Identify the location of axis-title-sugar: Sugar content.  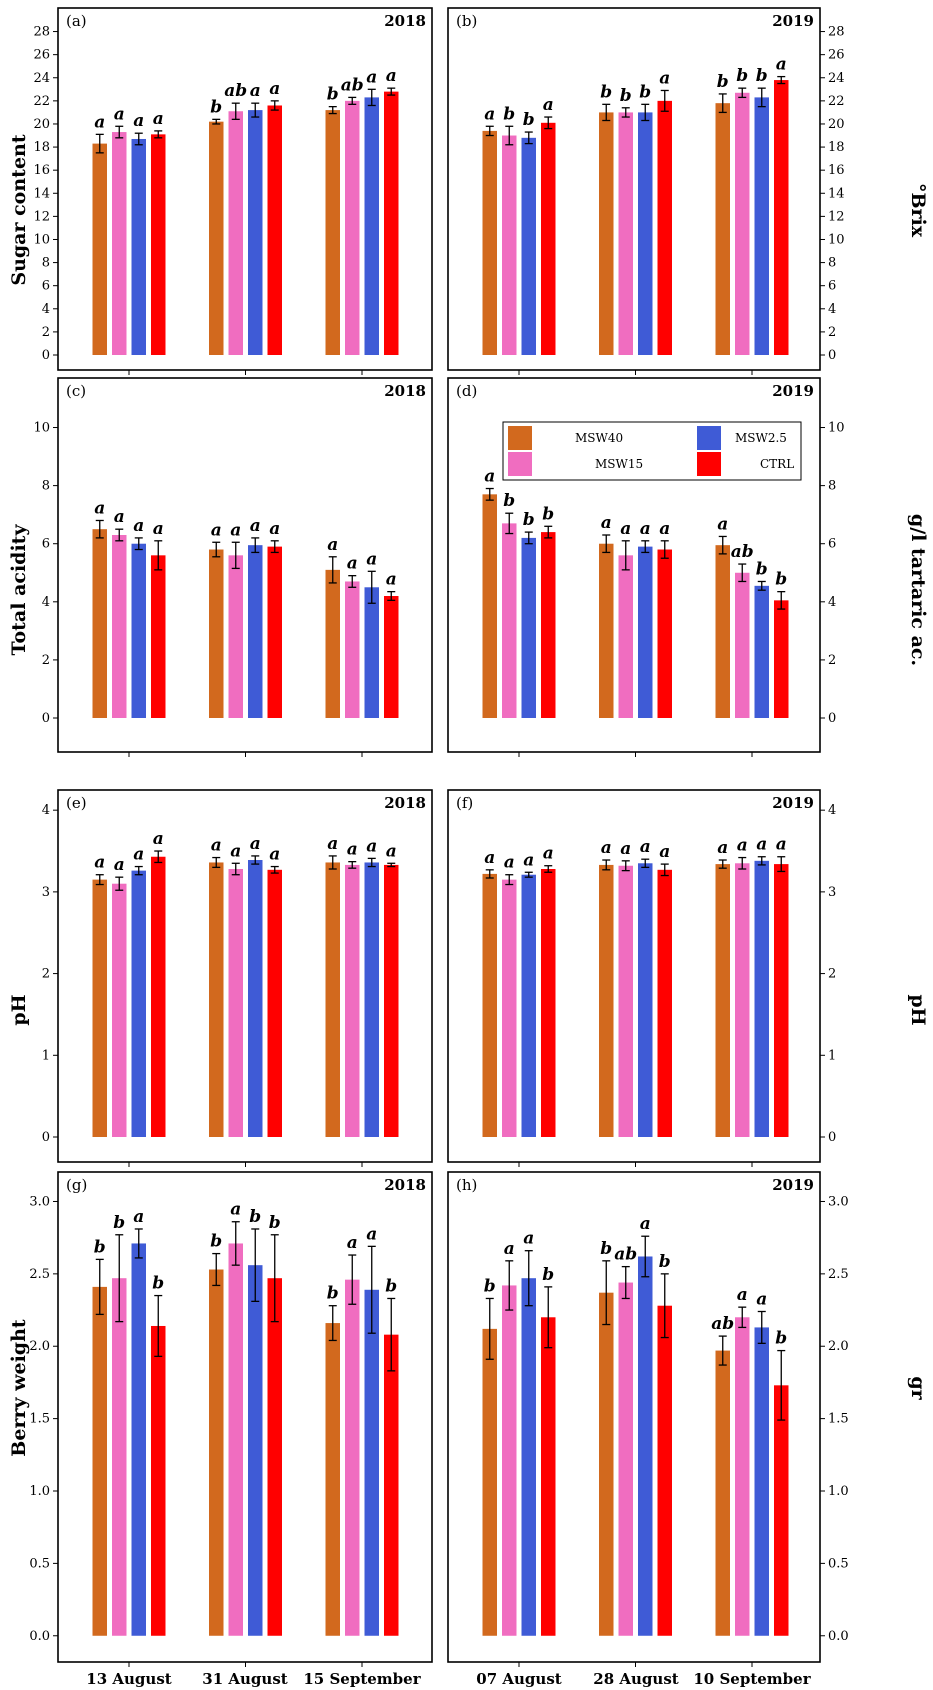
(19, 209).